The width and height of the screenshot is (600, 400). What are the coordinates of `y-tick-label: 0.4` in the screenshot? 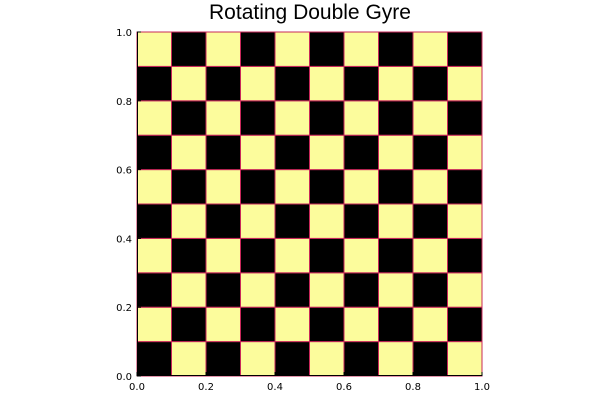 It's located at (124, 239).